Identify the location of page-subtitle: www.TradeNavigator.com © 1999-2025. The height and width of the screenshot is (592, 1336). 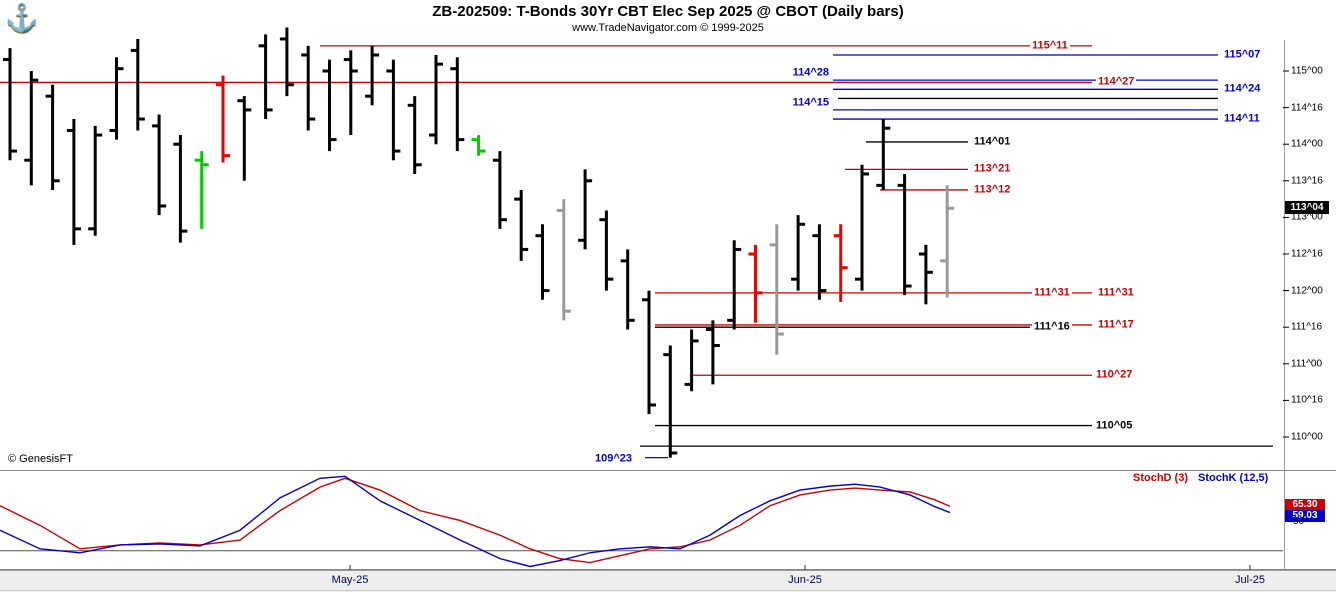
(668, 28).